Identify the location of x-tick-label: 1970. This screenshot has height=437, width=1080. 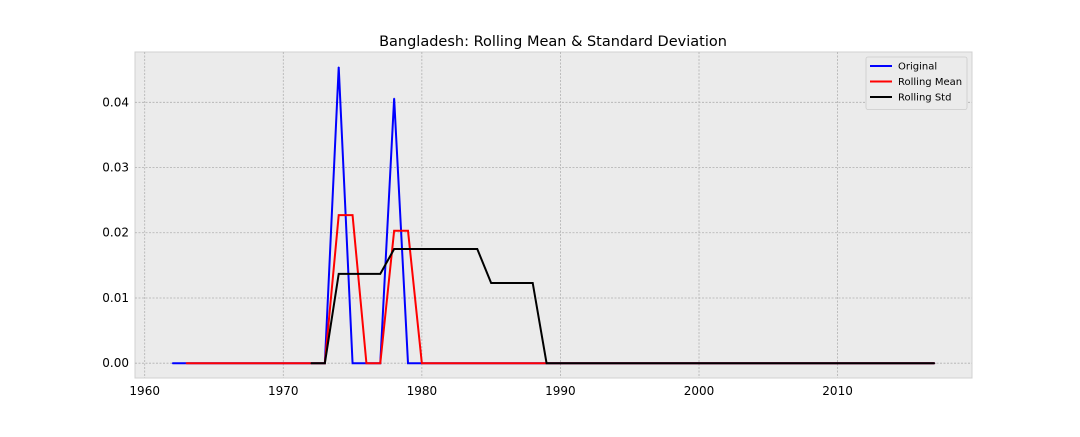
(283, 391).